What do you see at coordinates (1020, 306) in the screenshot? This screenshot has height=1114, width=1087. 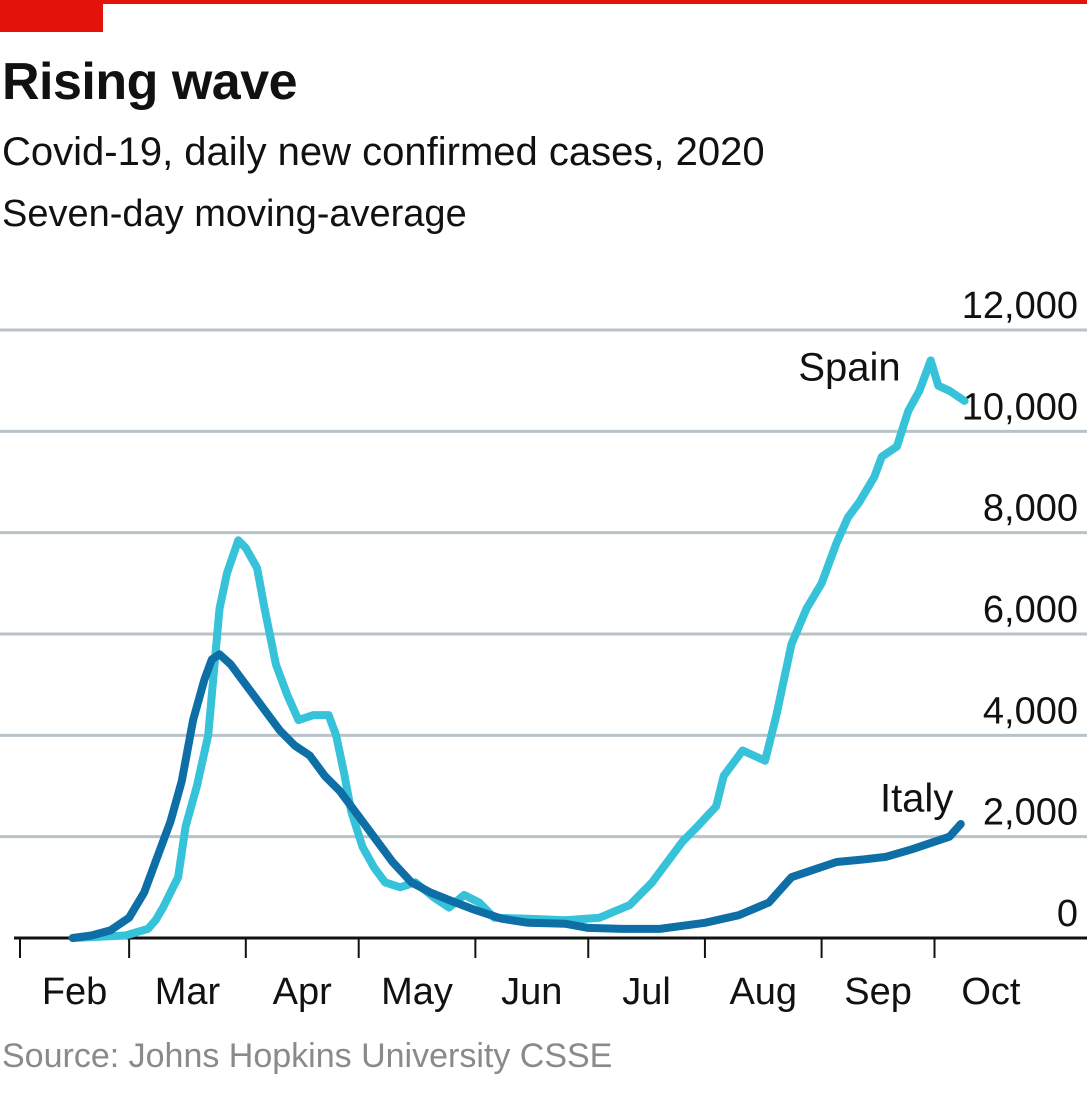 I see `y-tick-label: 12,000` at bounding box center [1020, 306].